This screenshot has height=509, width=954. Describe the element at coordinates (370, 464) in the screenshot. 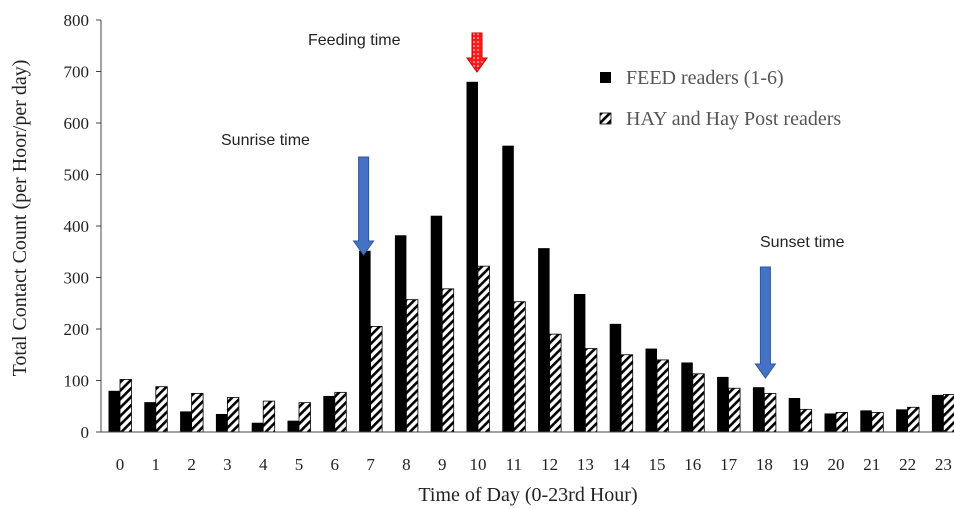

I see `x-tick-label: 7` at that location.